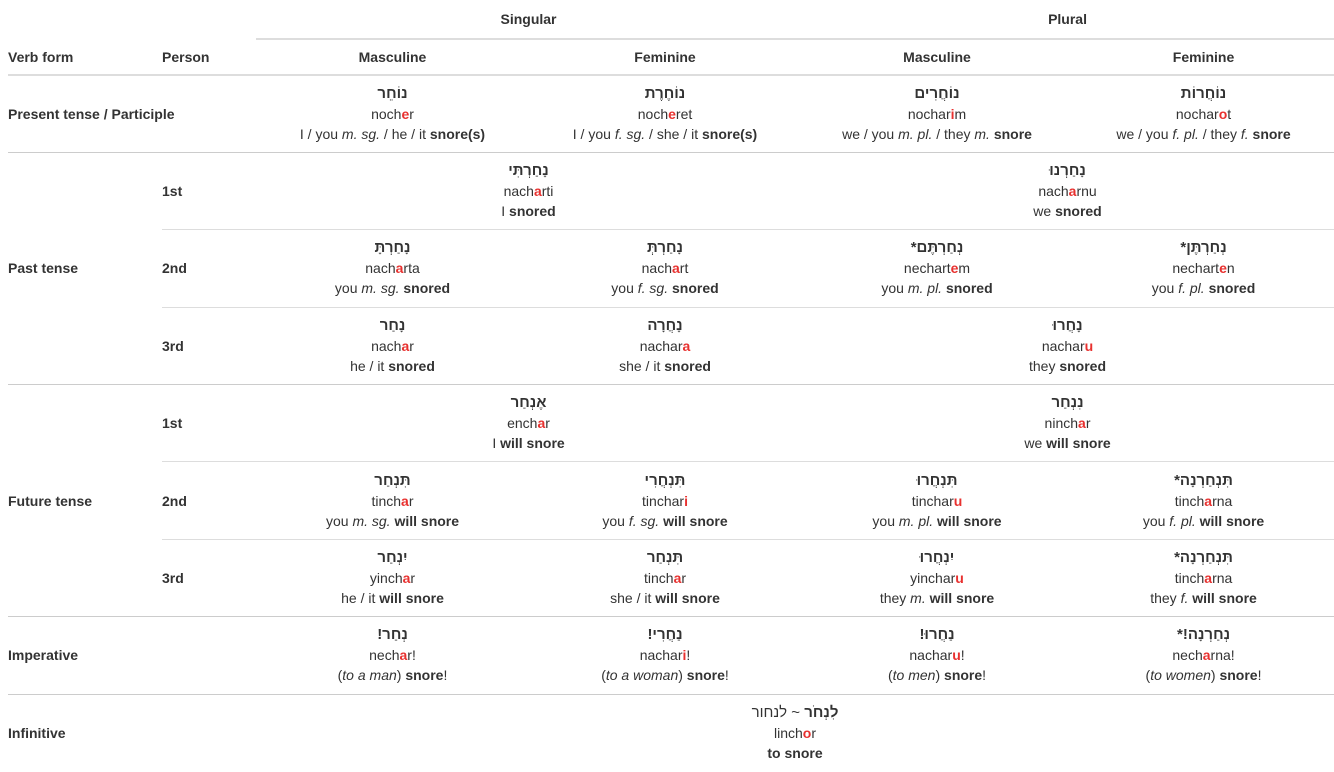 The width and height of the screenshot is (1334, 772). I want to click on row-label-future: Future tense, so click(50, 500).